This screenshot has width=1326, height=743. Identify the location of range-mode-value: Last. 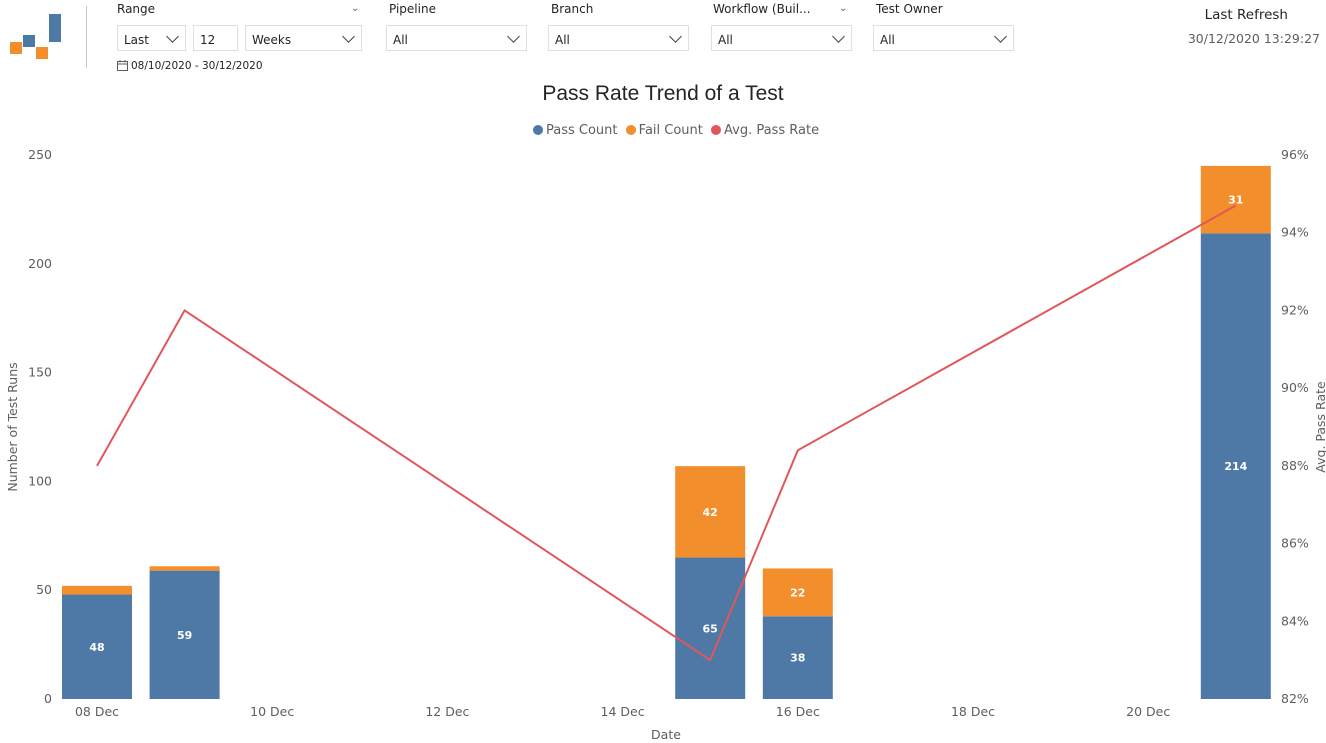
(136, 40).